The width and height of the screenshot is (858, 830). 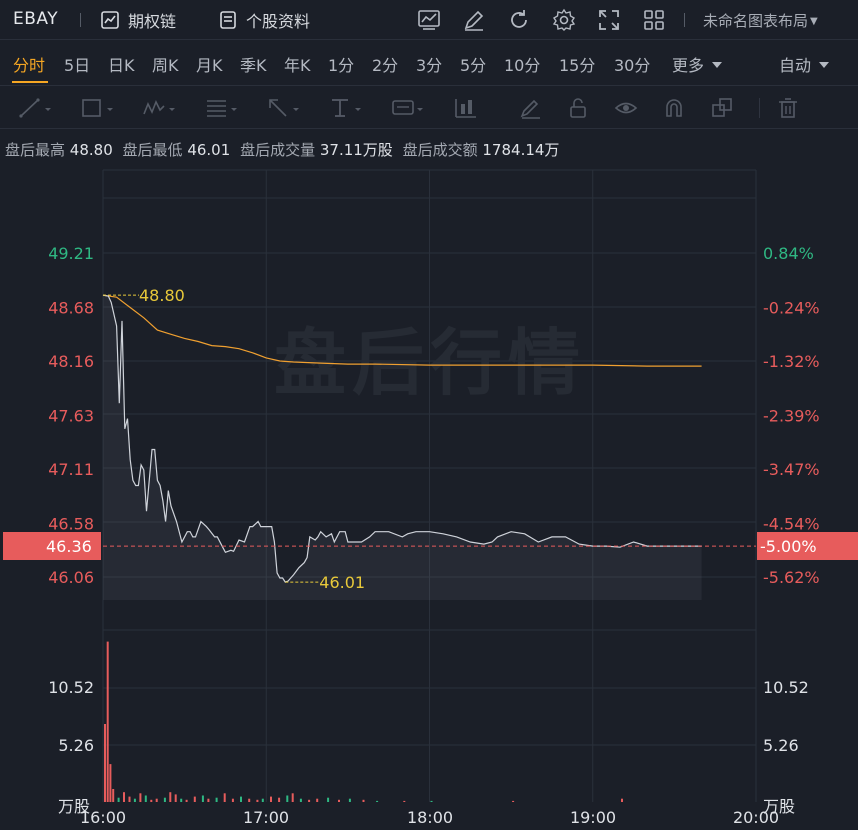 What do you see at coordinates (583, 108) in the screenshot?
I see `lock-icon` at bounding box center [583, 108].